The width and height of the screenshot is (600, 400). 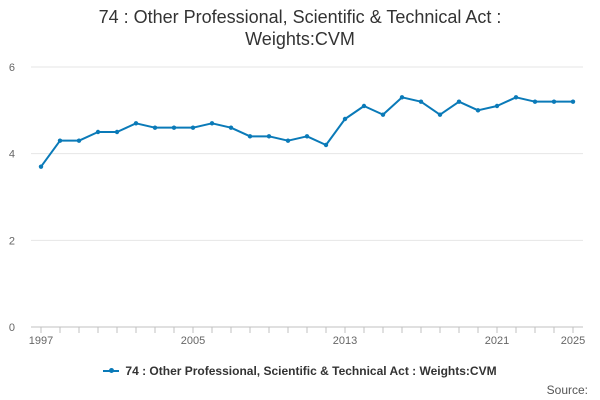 What do you see at coordinates (567, 390) in the screenshot?
I see `source-label: Source:` at bounding box center [567, 390].